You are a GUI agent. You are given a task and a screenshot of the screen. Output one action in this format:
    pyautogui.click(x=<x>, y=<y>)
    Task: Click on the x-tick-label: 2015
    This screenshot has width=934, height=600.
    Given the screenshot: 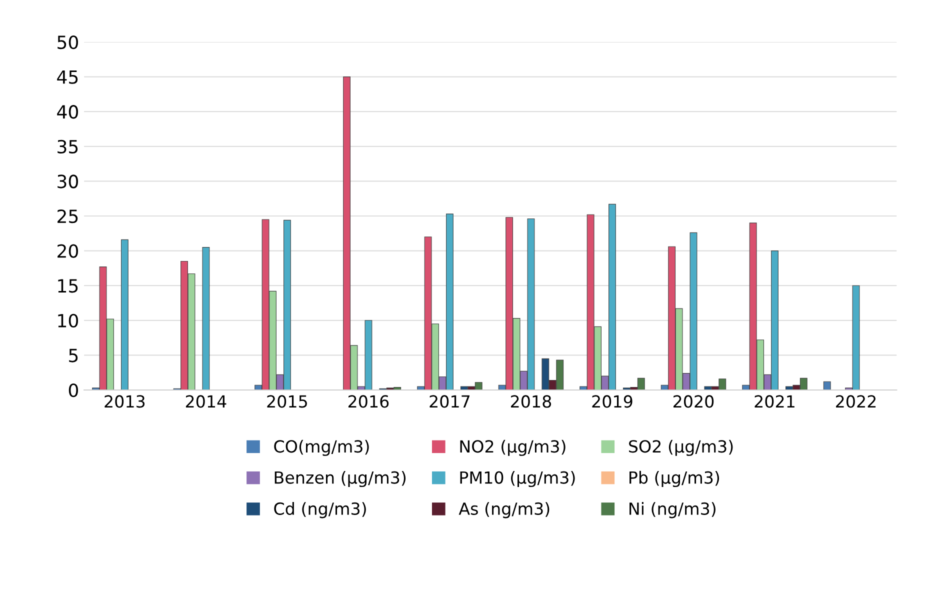 What is the action you would take?
    pyautogui.click(x=287, y=401)
    